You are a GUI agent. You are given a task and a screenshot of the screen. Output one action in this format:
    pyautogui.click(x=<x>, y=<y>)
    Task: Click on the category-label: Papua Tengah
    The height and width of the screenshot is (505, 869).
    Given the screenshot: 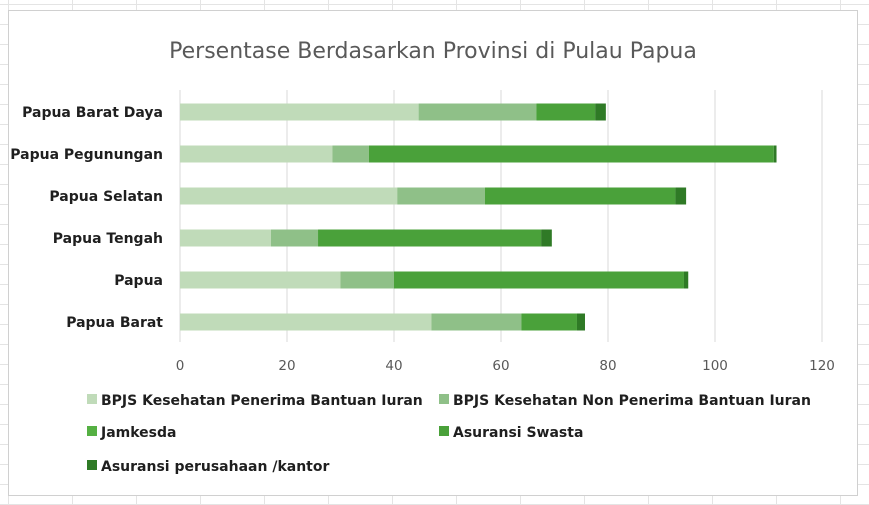 What is the action you would take?
    pyautogui.click(x=108, y=239)
    